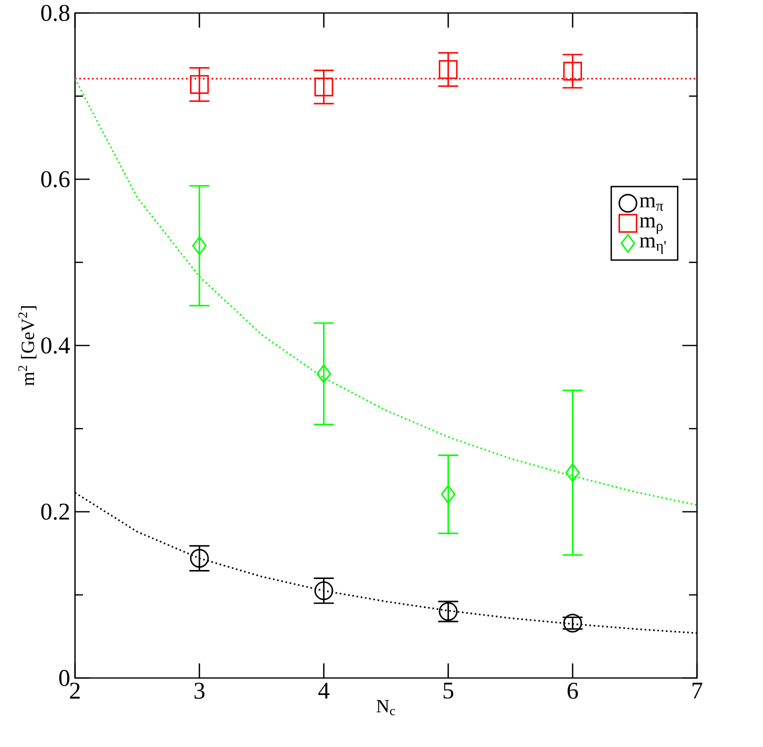  Describe the element at coordinates (652, 204) in the screenshot. I see `legend-label: m$_{π}$` at that location.